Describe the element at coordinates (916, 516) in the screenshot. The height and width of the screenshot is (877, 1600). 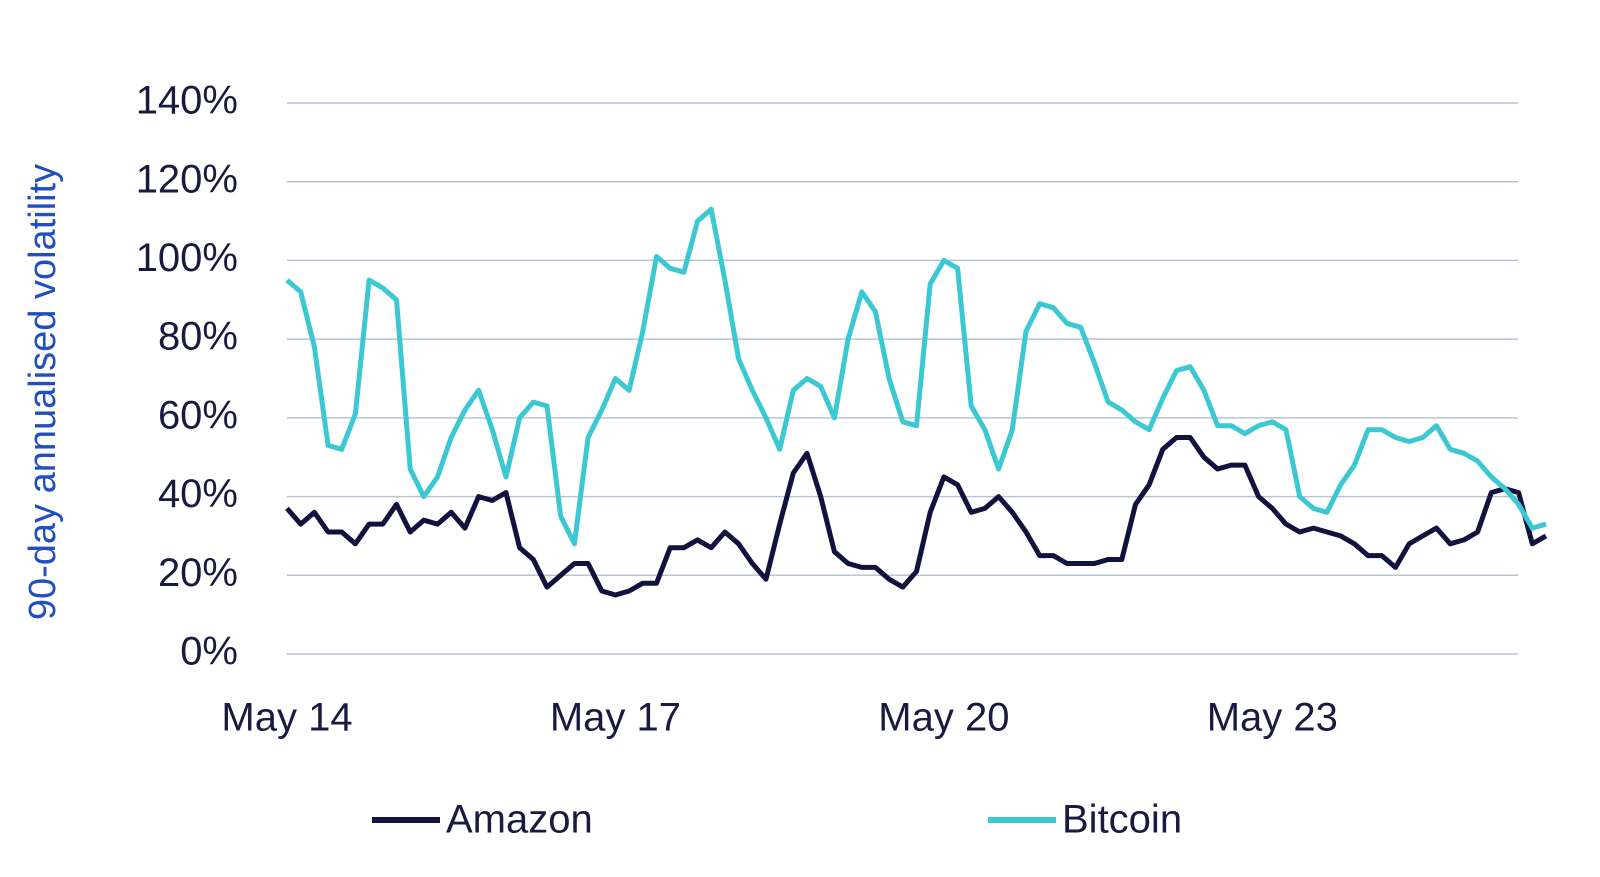
I see `series-line` at that location.